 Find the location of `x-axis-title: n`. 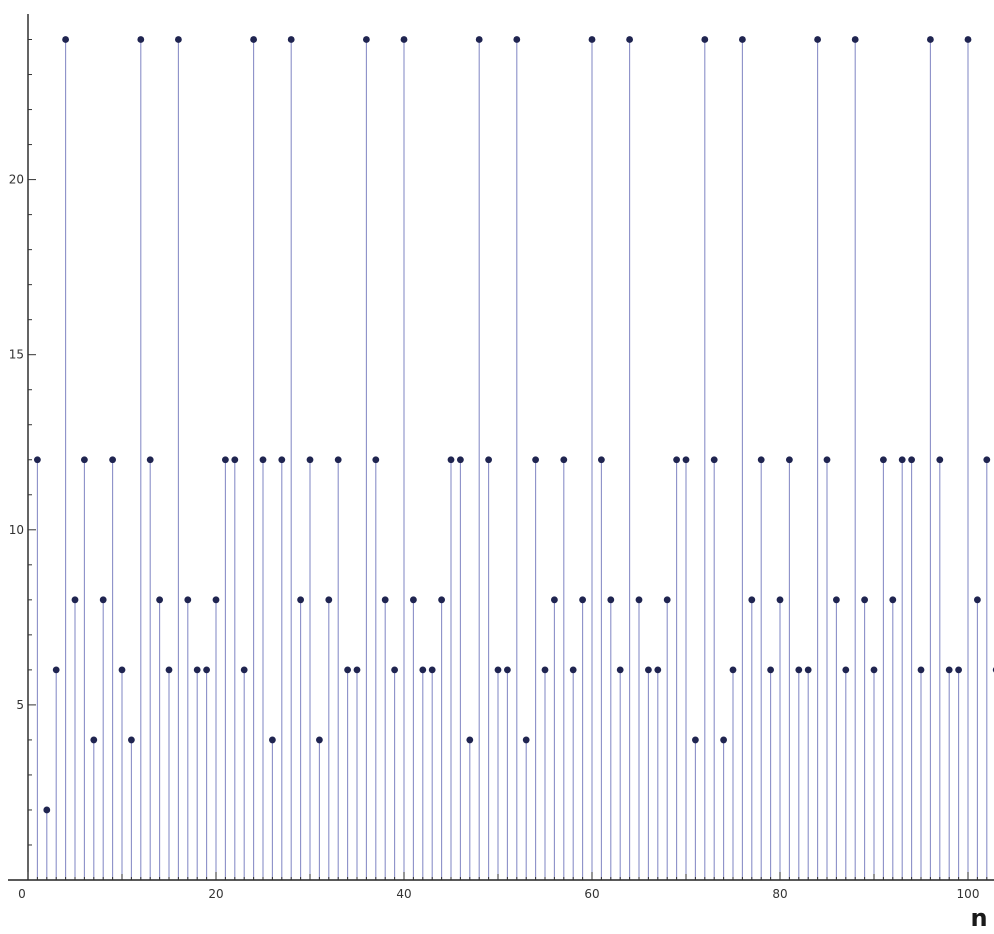

x-axis-title: n is located at coordinates (978, 918).